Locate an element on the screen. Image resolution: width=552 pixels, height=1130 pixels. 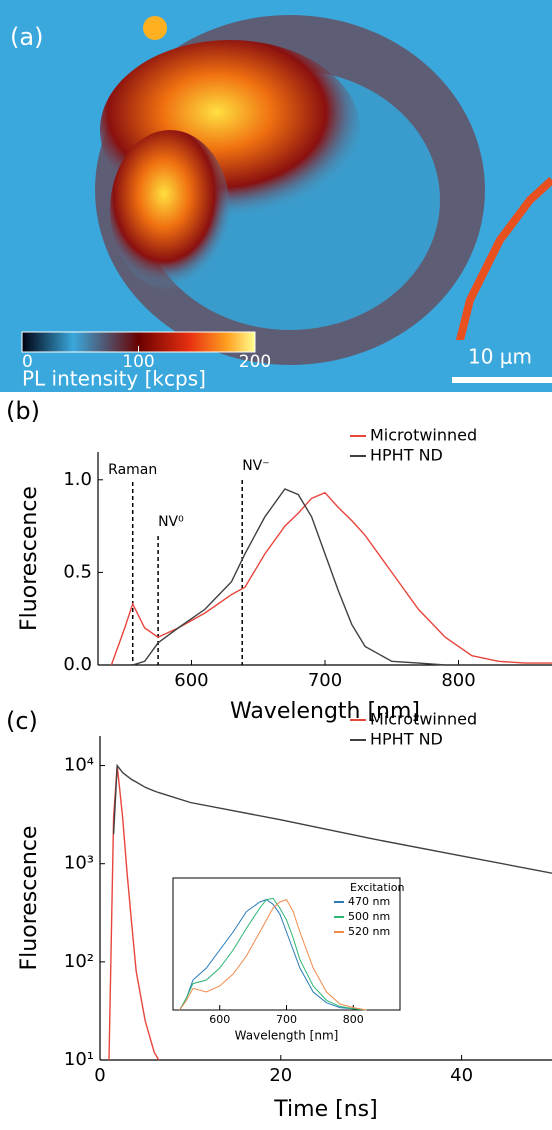
annotation-label: Raman is located at coordinates (132, 470).